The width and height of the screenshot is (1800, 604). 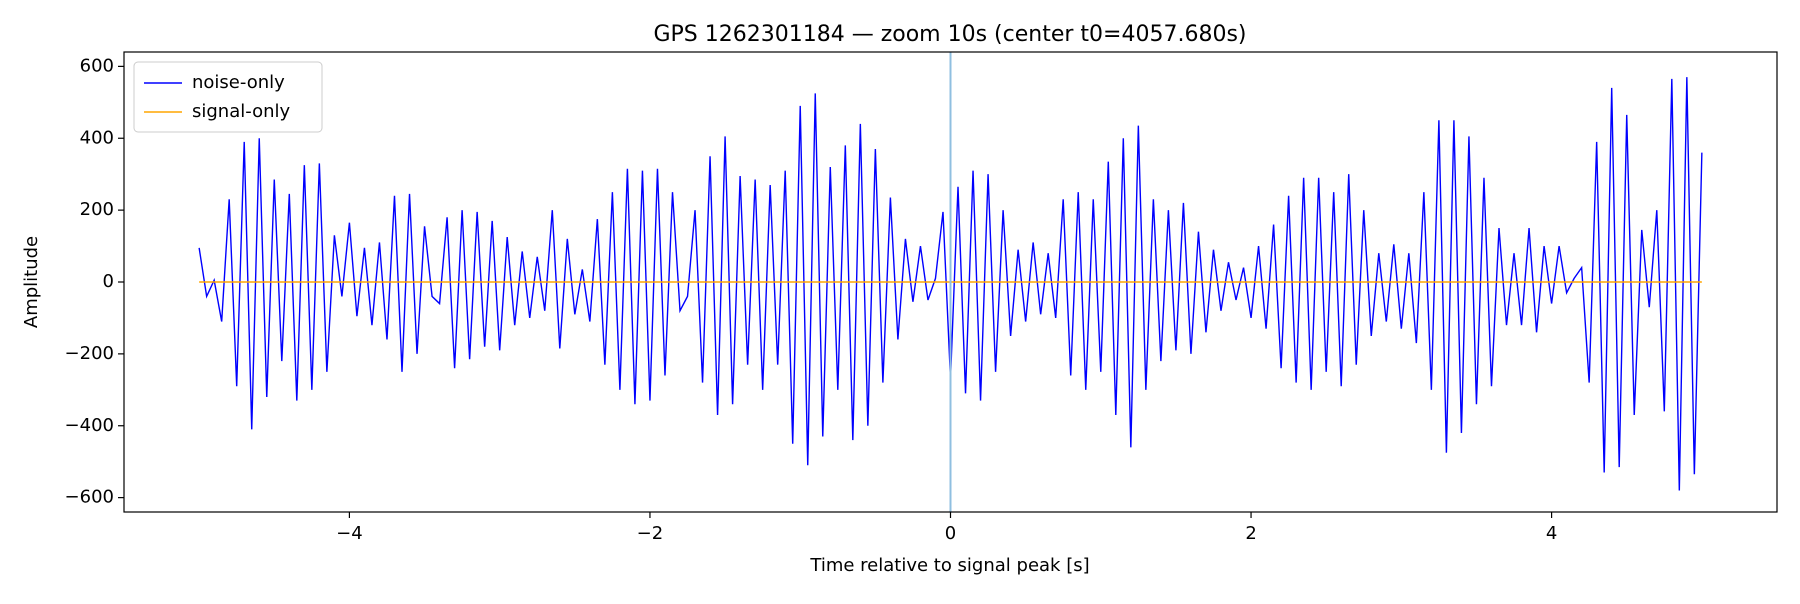 I want to click on y-tick-label: 600, so click(x=97, y=65).